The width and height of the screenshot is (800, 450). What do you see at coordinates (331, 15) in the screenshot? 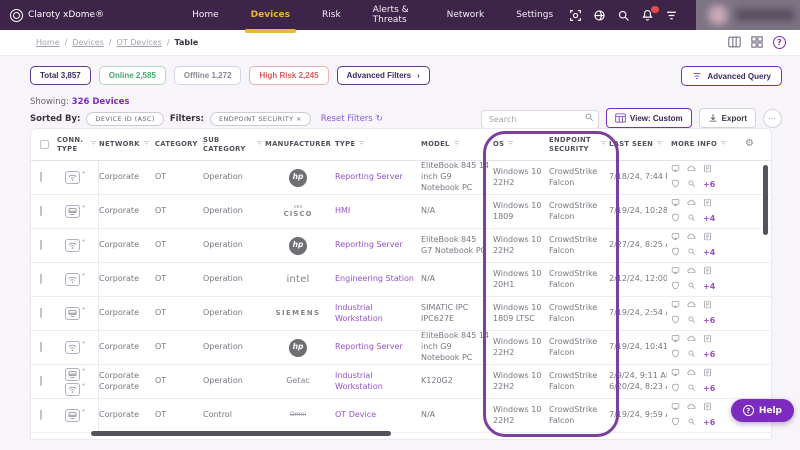
I see `nav-item-risk: Risk` at bounding box center [331, 15].